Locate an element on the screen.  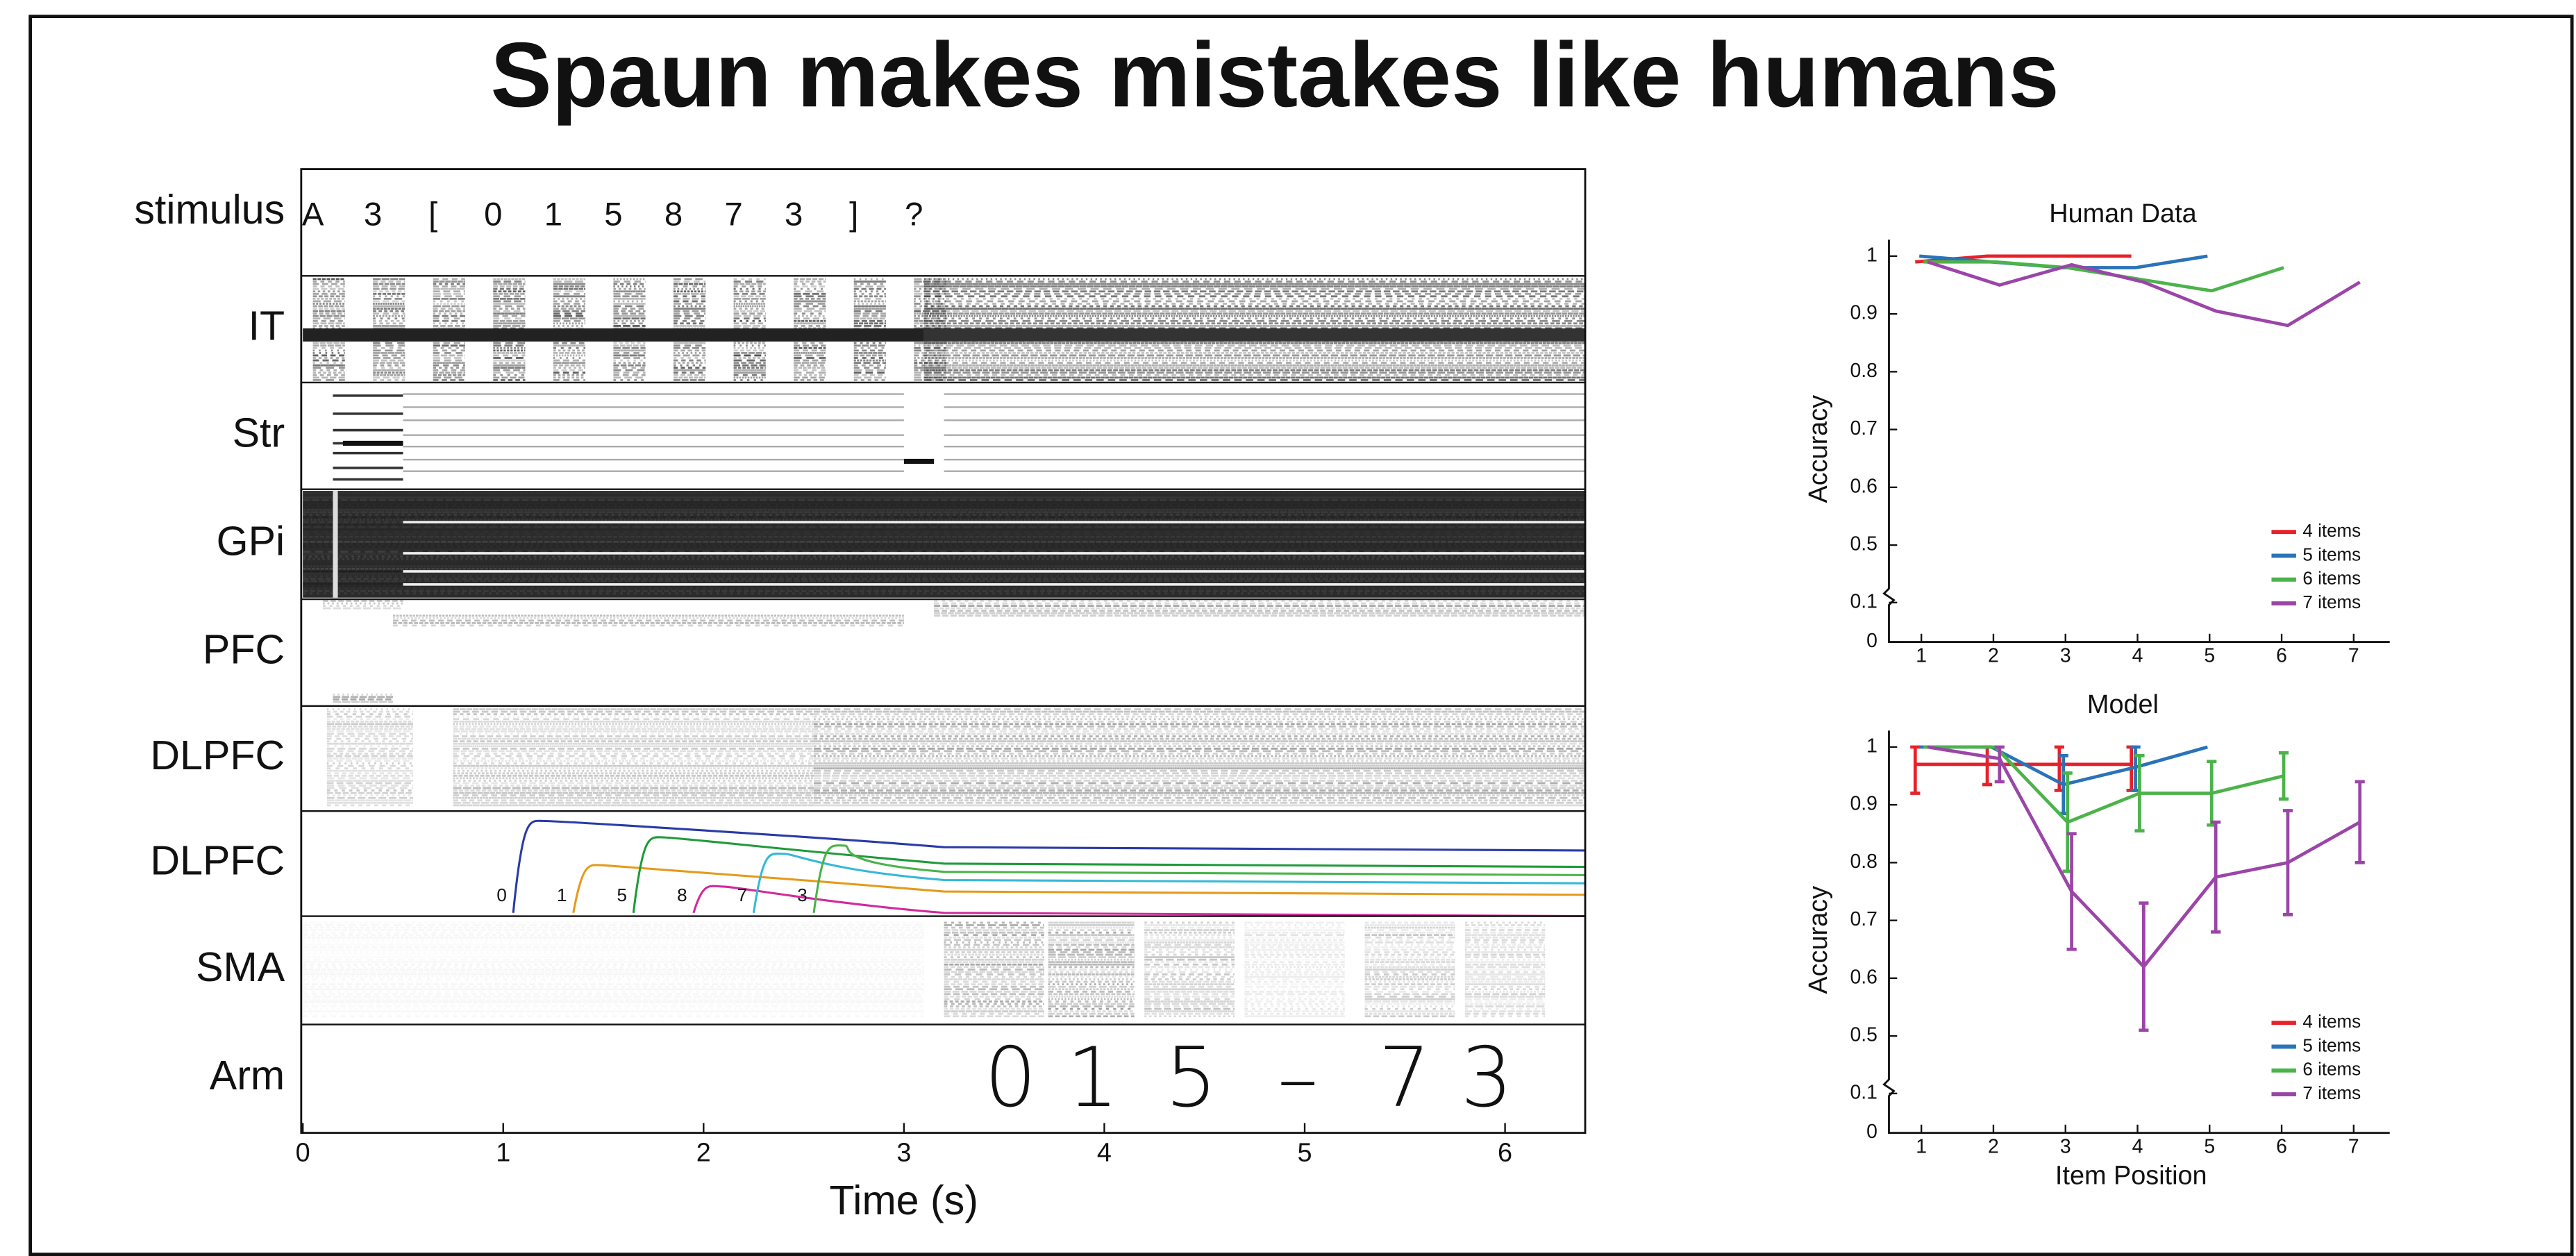
activity-block is located at coordinates (944, 544).